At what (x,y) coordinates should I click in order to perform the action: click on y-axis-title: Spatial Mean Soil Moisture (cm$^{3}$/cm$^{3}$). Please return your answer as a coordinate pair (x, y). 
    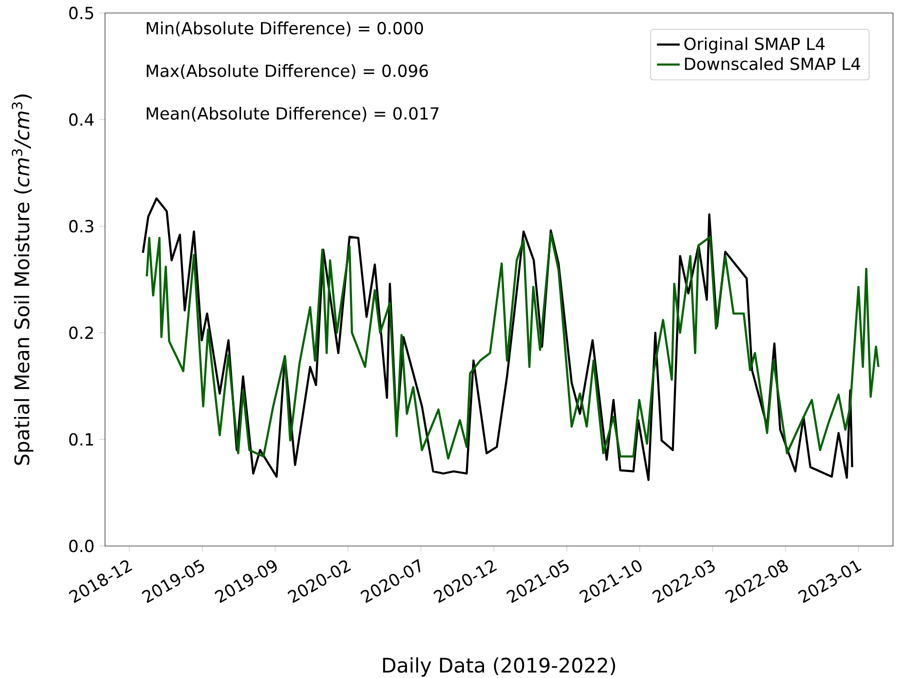
    Looking at the image, I should click on (23, 279).